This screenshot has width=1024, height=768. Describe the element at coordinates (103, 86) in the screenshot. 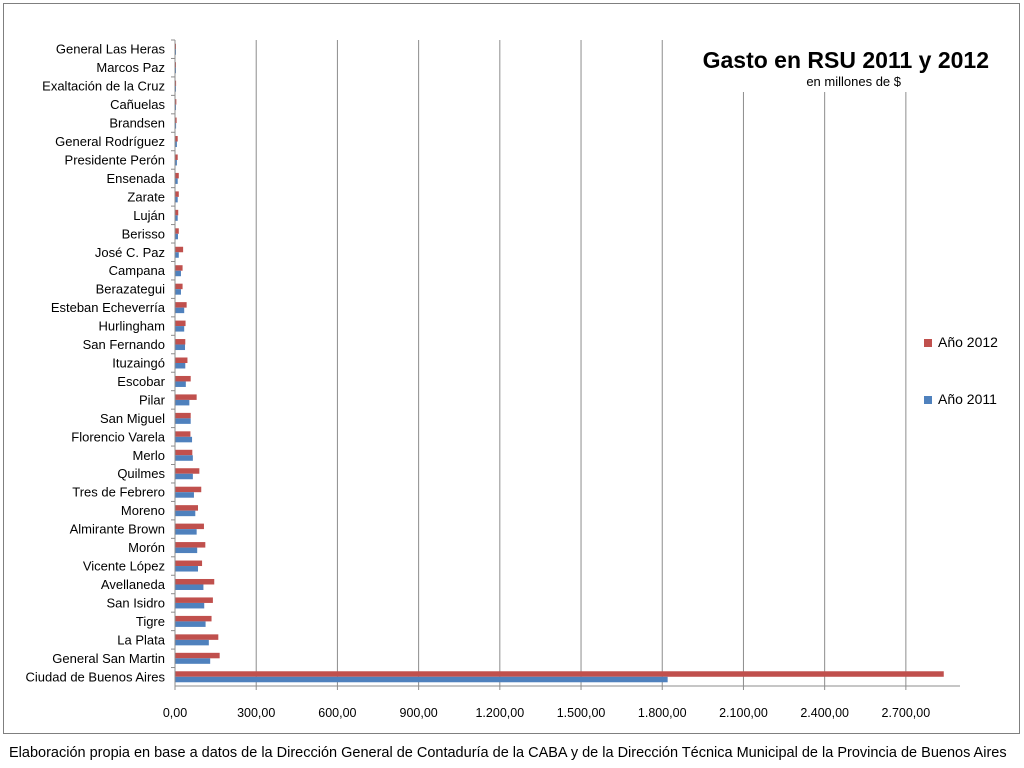

I see `category-label: Exaltación de la Cruz` at that location.